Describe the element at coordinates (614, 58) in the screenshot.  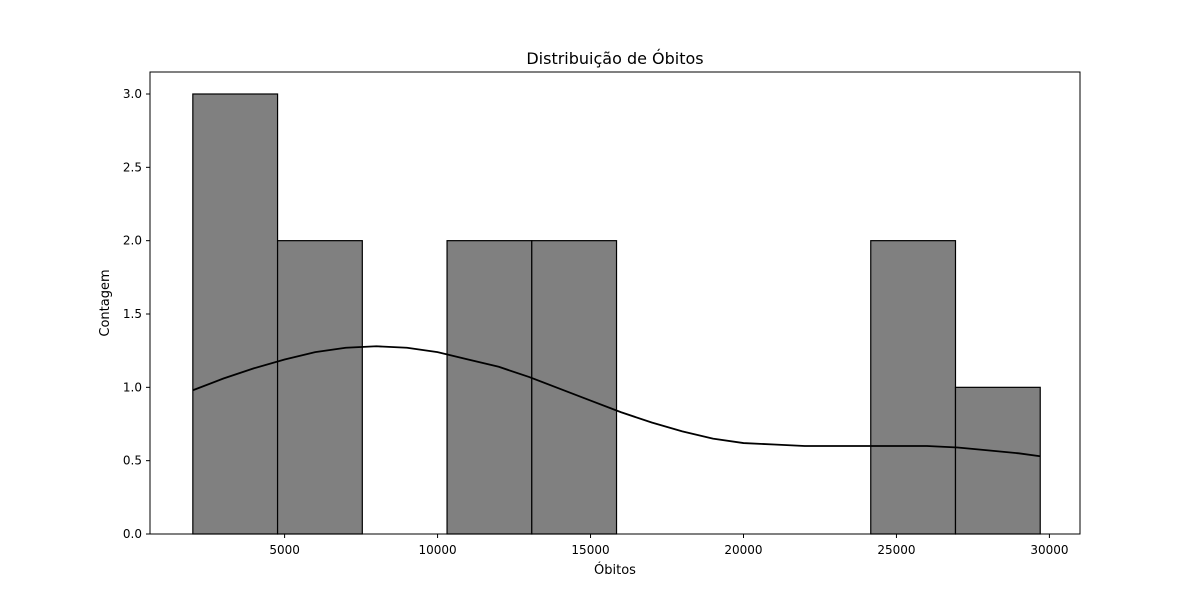
I see `chart-title: Distribuição de Óbitos` at that location.